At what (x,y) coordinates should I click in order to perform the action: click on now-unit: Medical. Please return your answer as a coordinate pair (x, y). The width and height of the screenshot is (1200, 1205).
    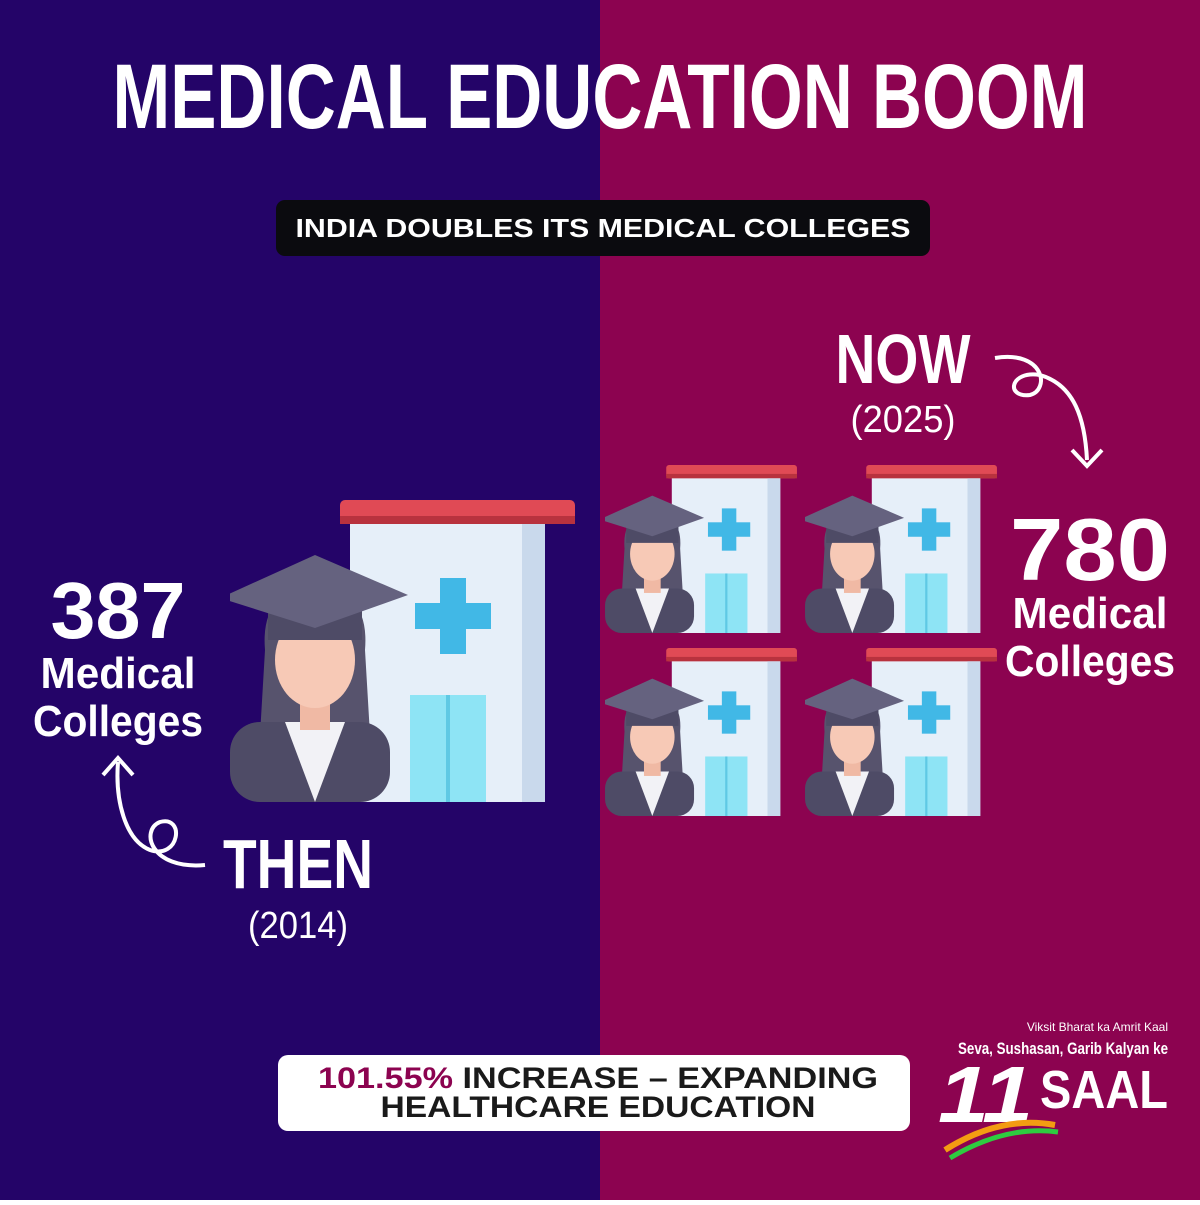
    Looking at the image, I should click on (1090, 613).